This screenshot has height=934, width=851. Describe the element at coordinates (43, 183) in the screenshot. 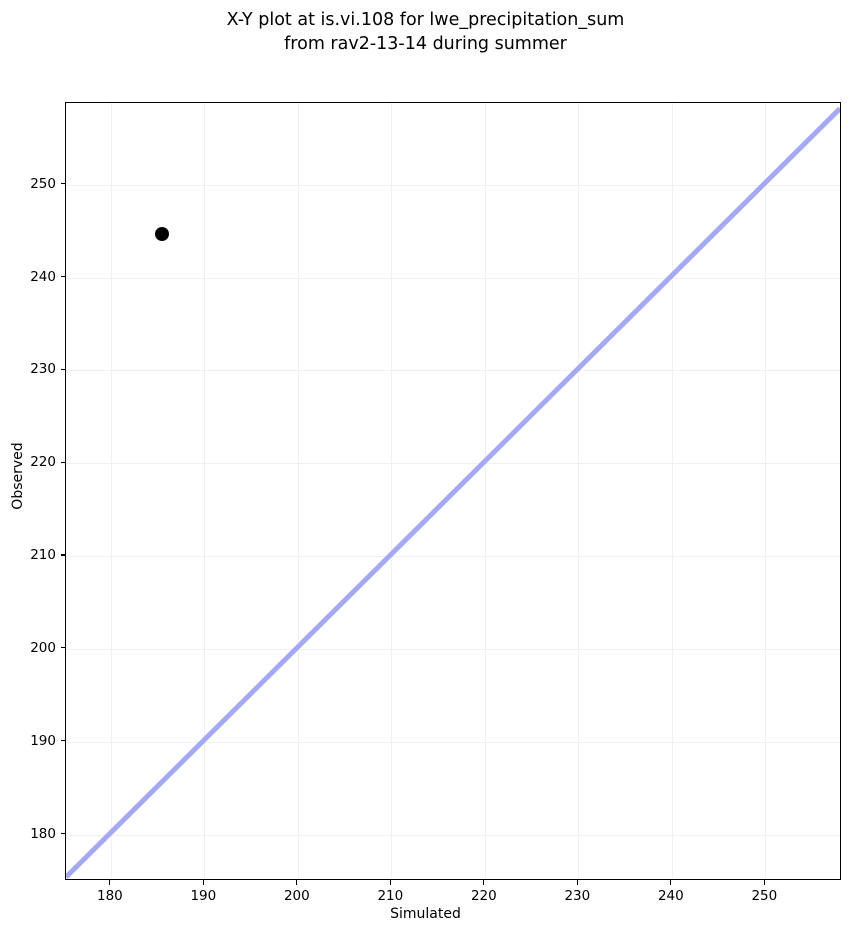

I see `y-axis-tick-label: 250` at that location.